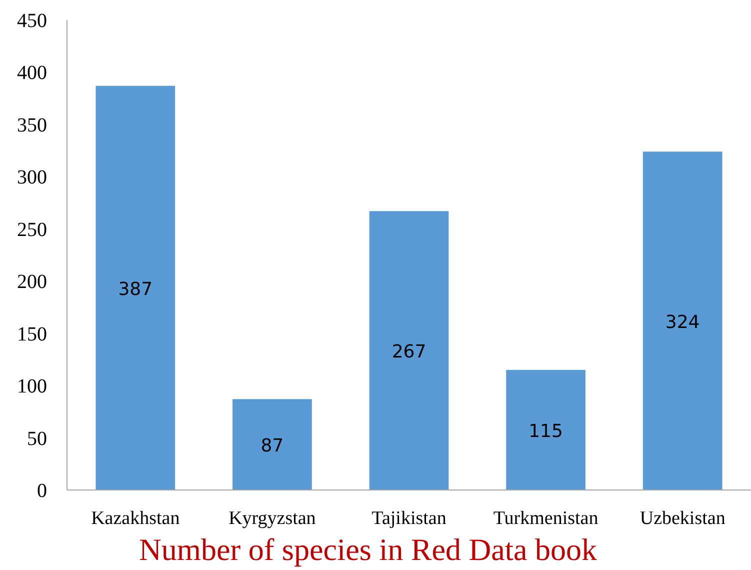 The width and height of the screenshot is (751, 570). I want to click on y-tick-label: 0, so click(42, 491).